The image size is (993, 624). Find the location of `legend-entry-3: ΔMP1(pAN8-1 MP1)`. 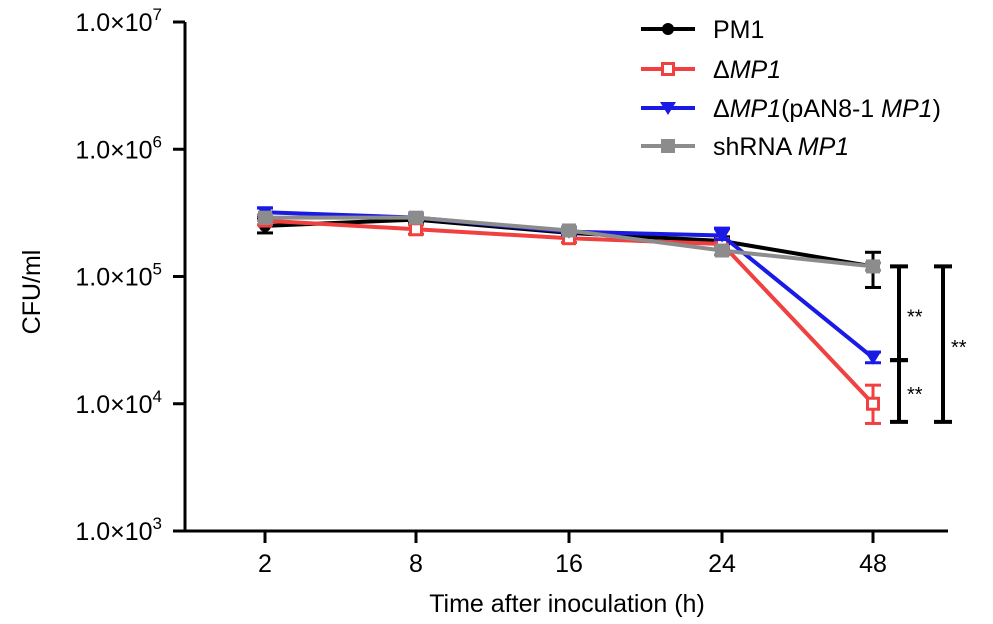

legend-entry-3: ΔMP1(pAN8-1 MP1) is located at coordinates (791, 109).